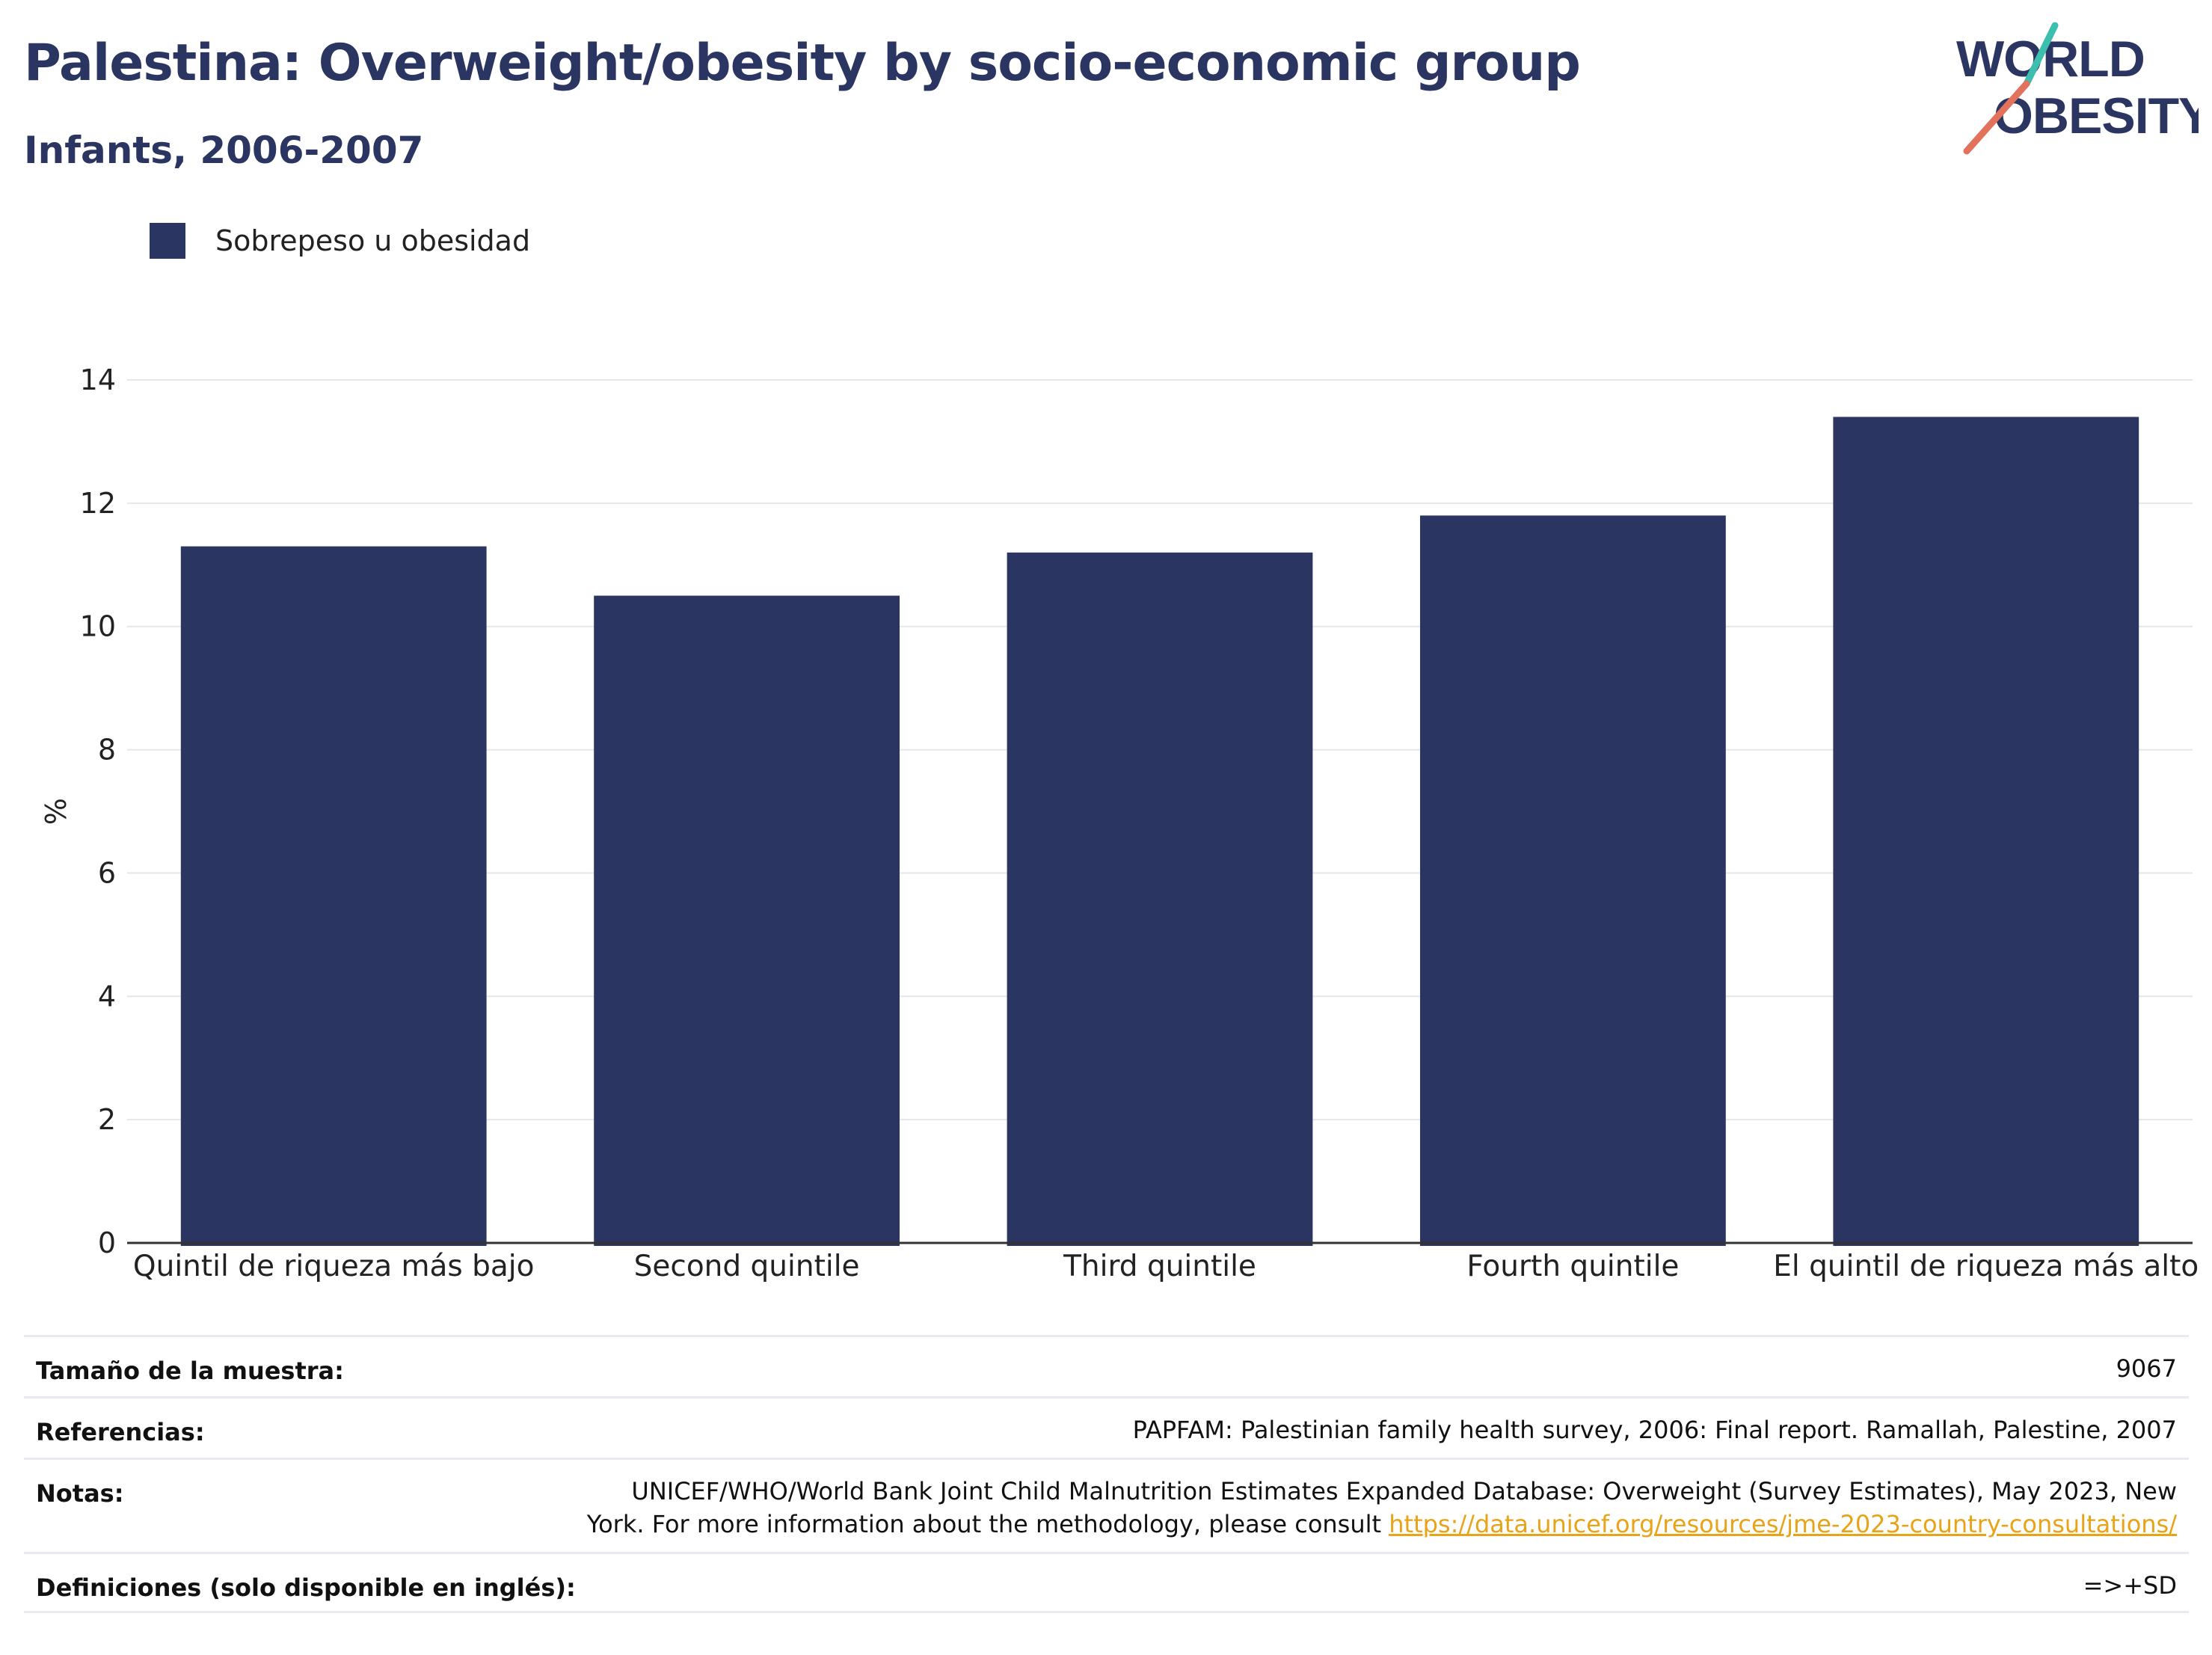 The width and height of the screenshot is (2212, 1655). I want to click on sample-size-label: Tamaño de la muestra:, so click(190, 1371).